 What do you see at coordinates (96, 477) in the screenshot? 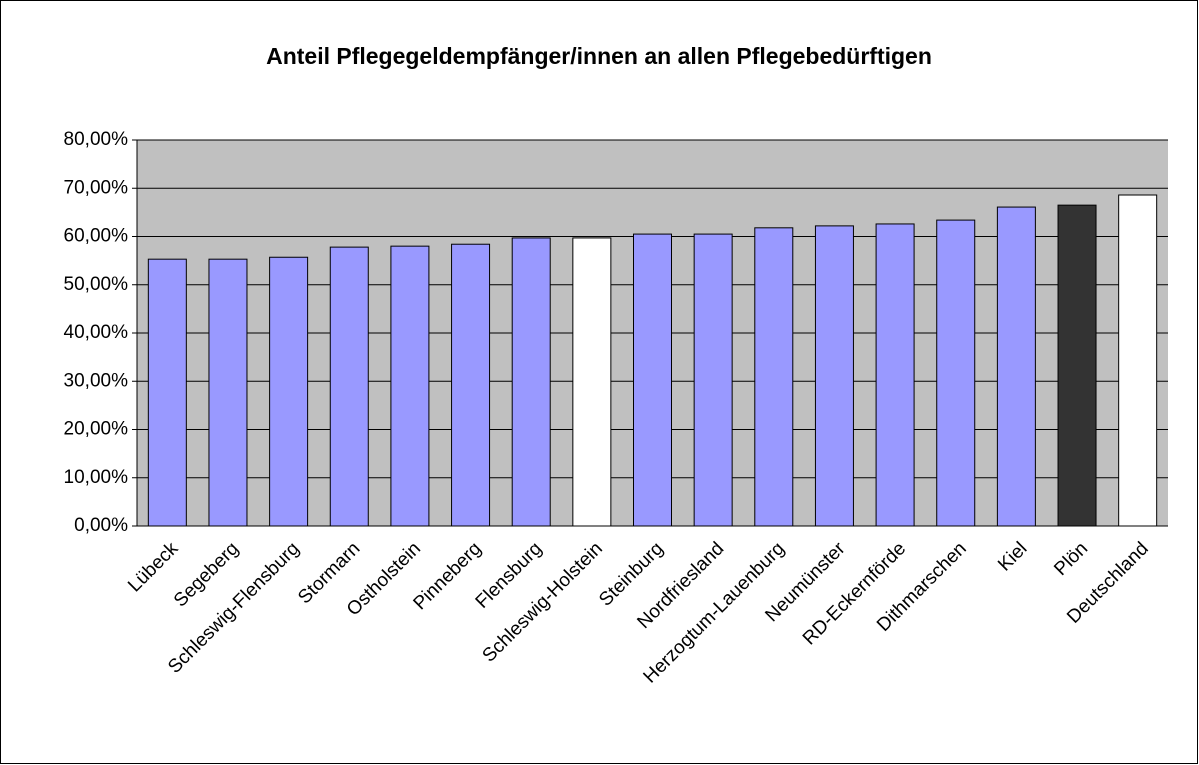
I see `y-tick-label: 10,00%` at bounding box center [96, 477].